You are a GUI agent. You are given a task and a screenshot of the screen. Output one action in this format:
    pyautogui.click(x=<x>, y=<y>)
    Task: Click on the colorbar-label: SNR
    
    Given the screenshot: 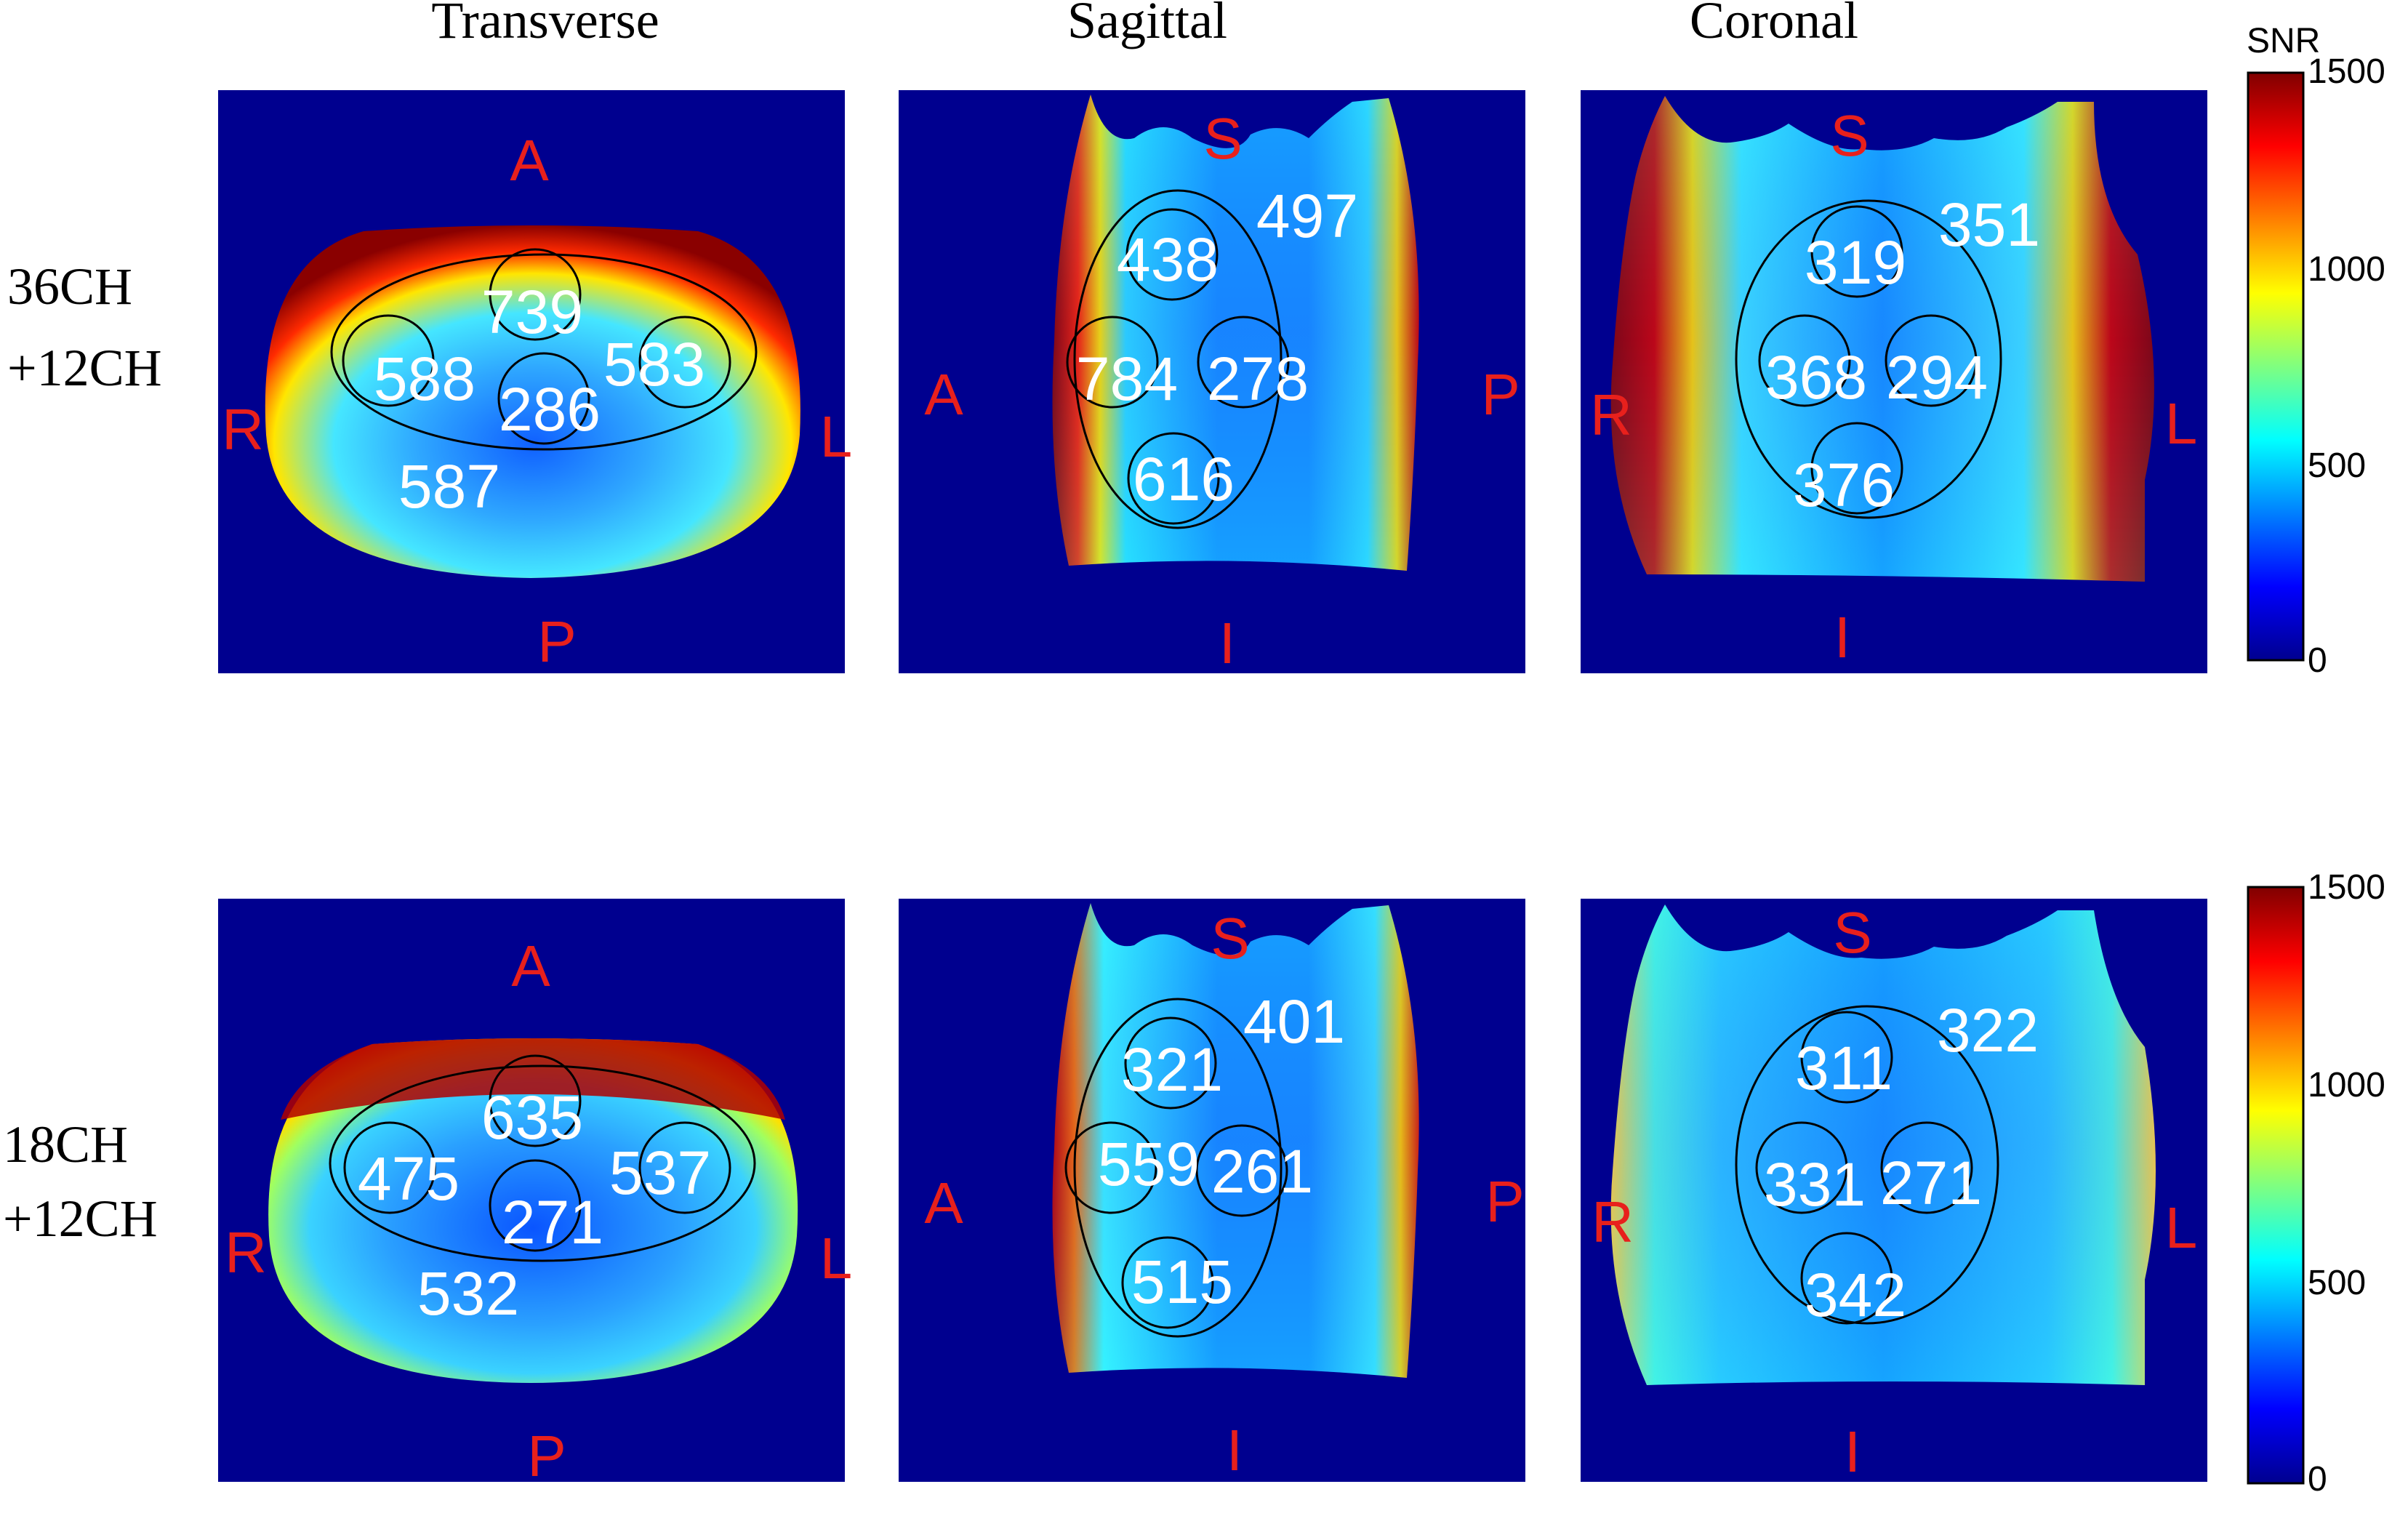 What is the action you would take?
    pyautogui.click(x=2283, y=41)
    